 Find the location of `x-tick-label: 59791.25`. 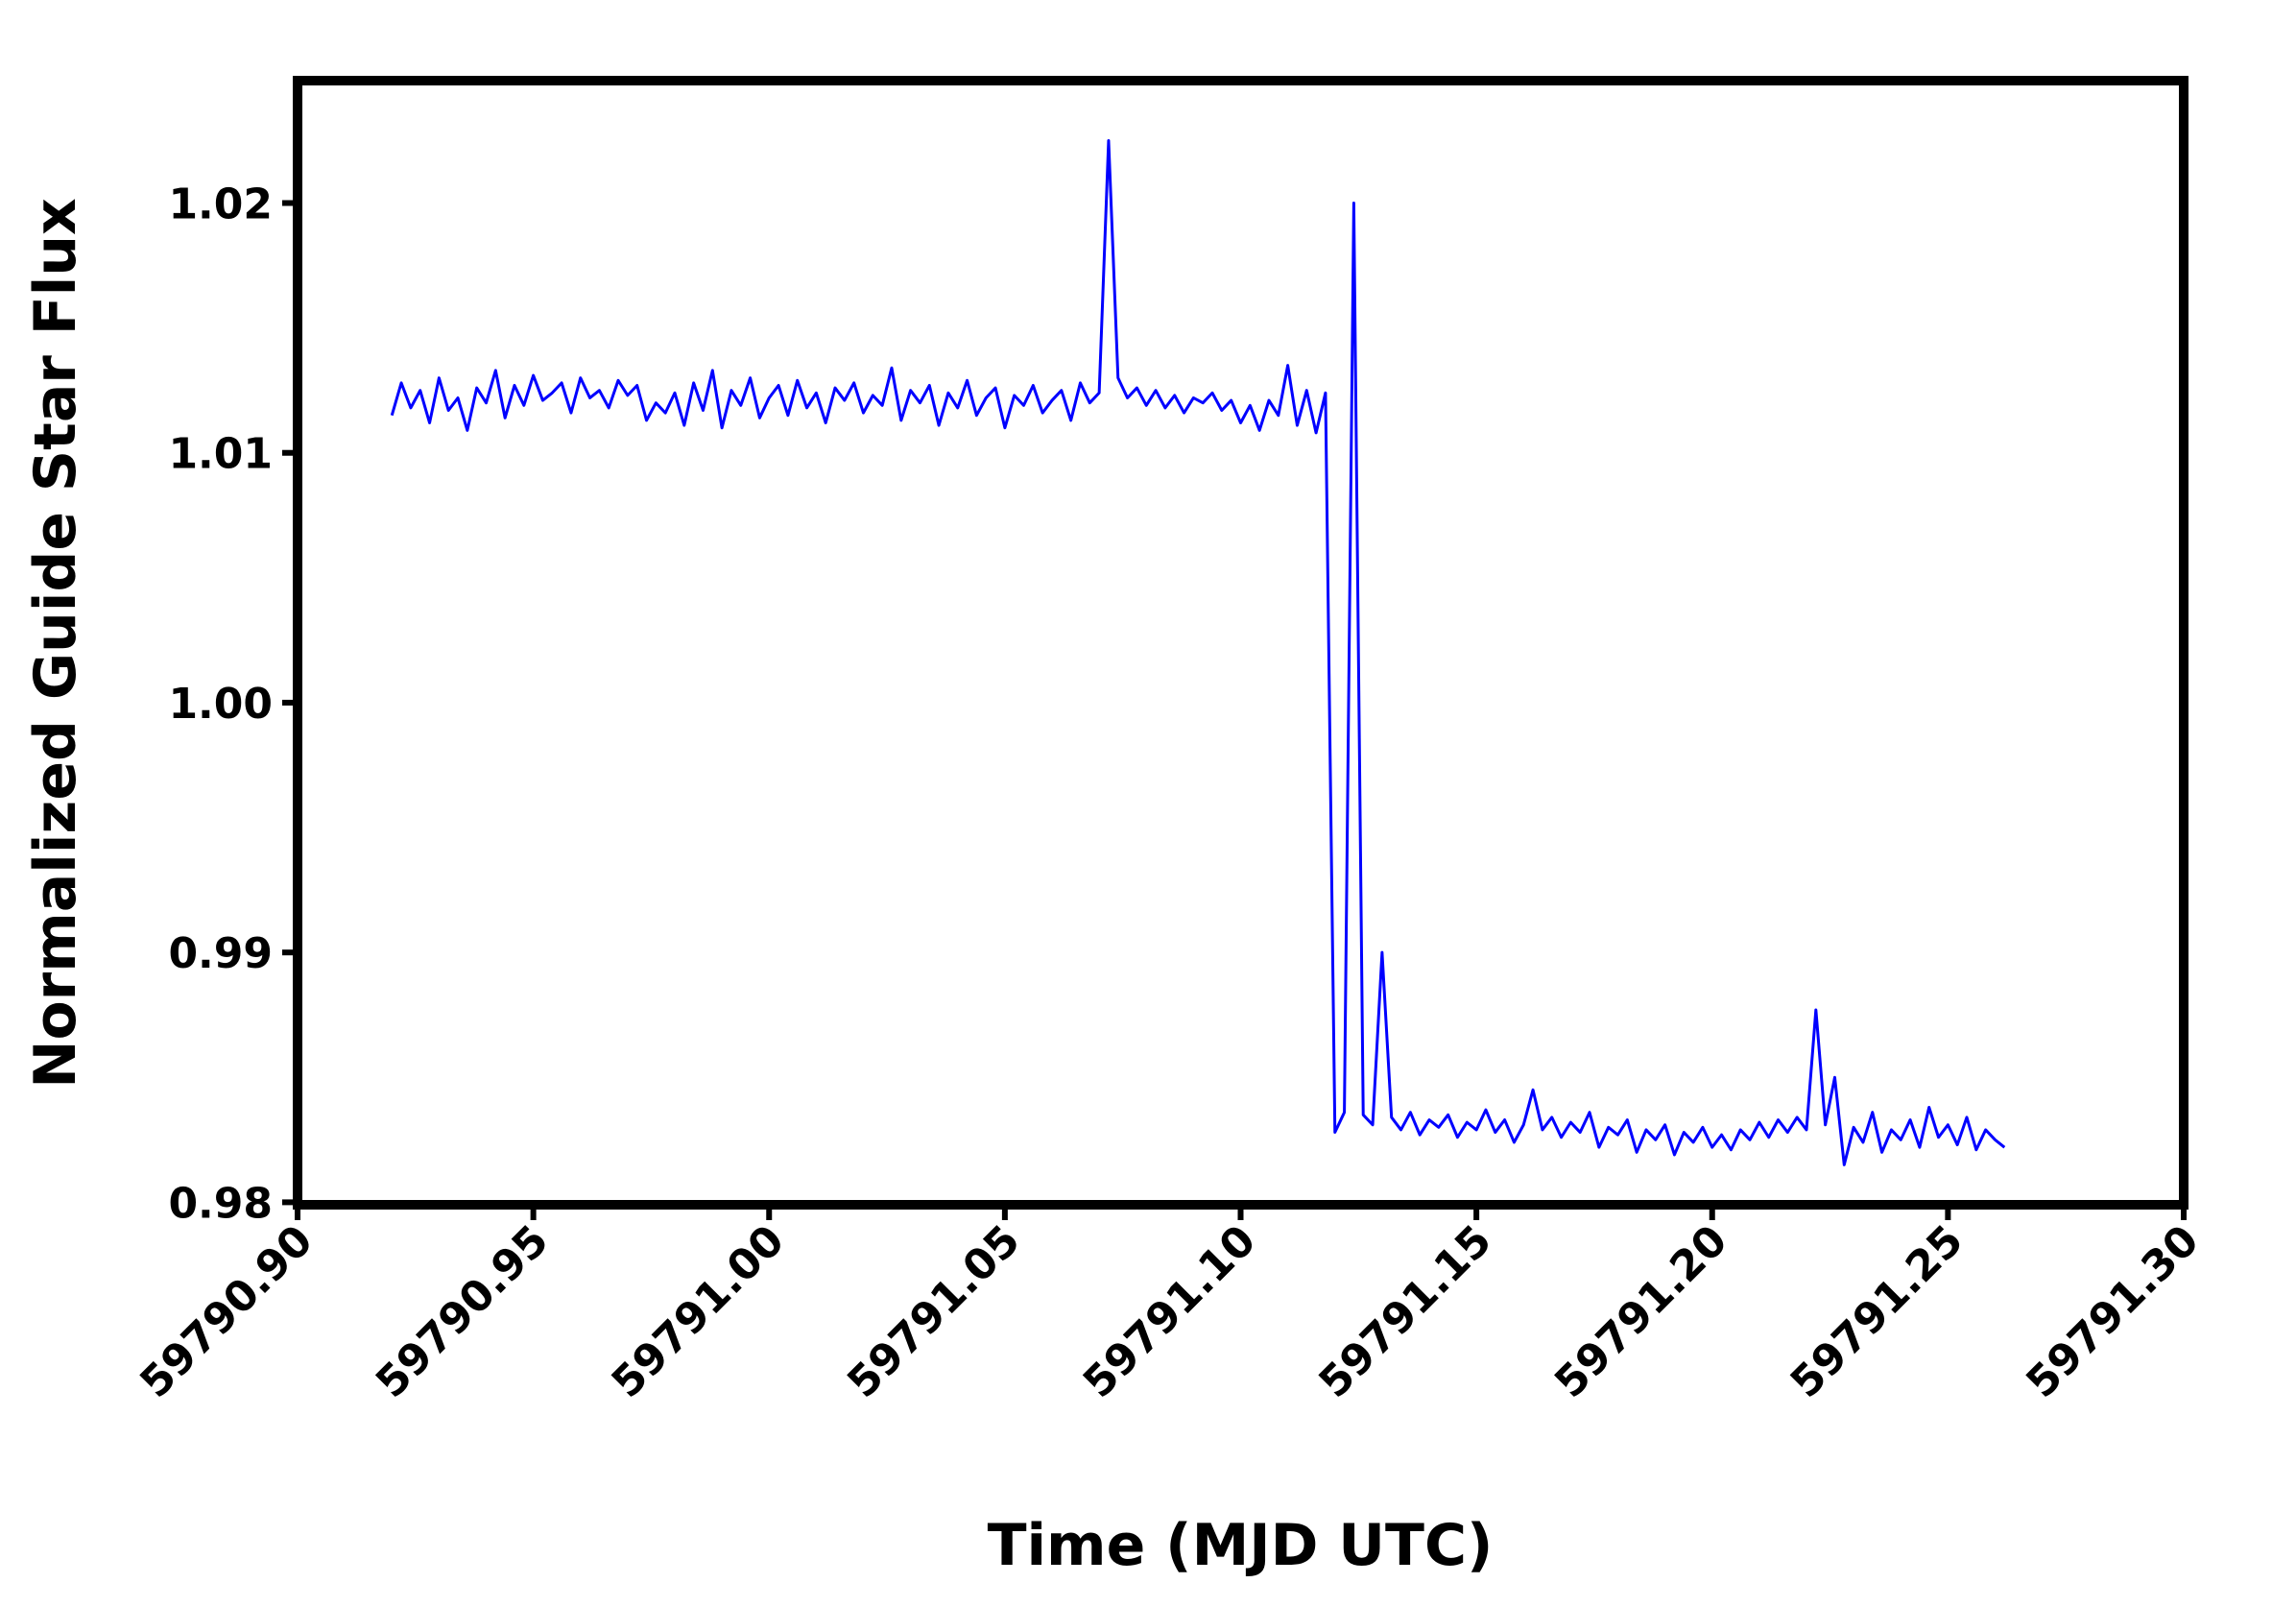

x-tick-label: 59791.25 is located at coordinates (1878, 1311).